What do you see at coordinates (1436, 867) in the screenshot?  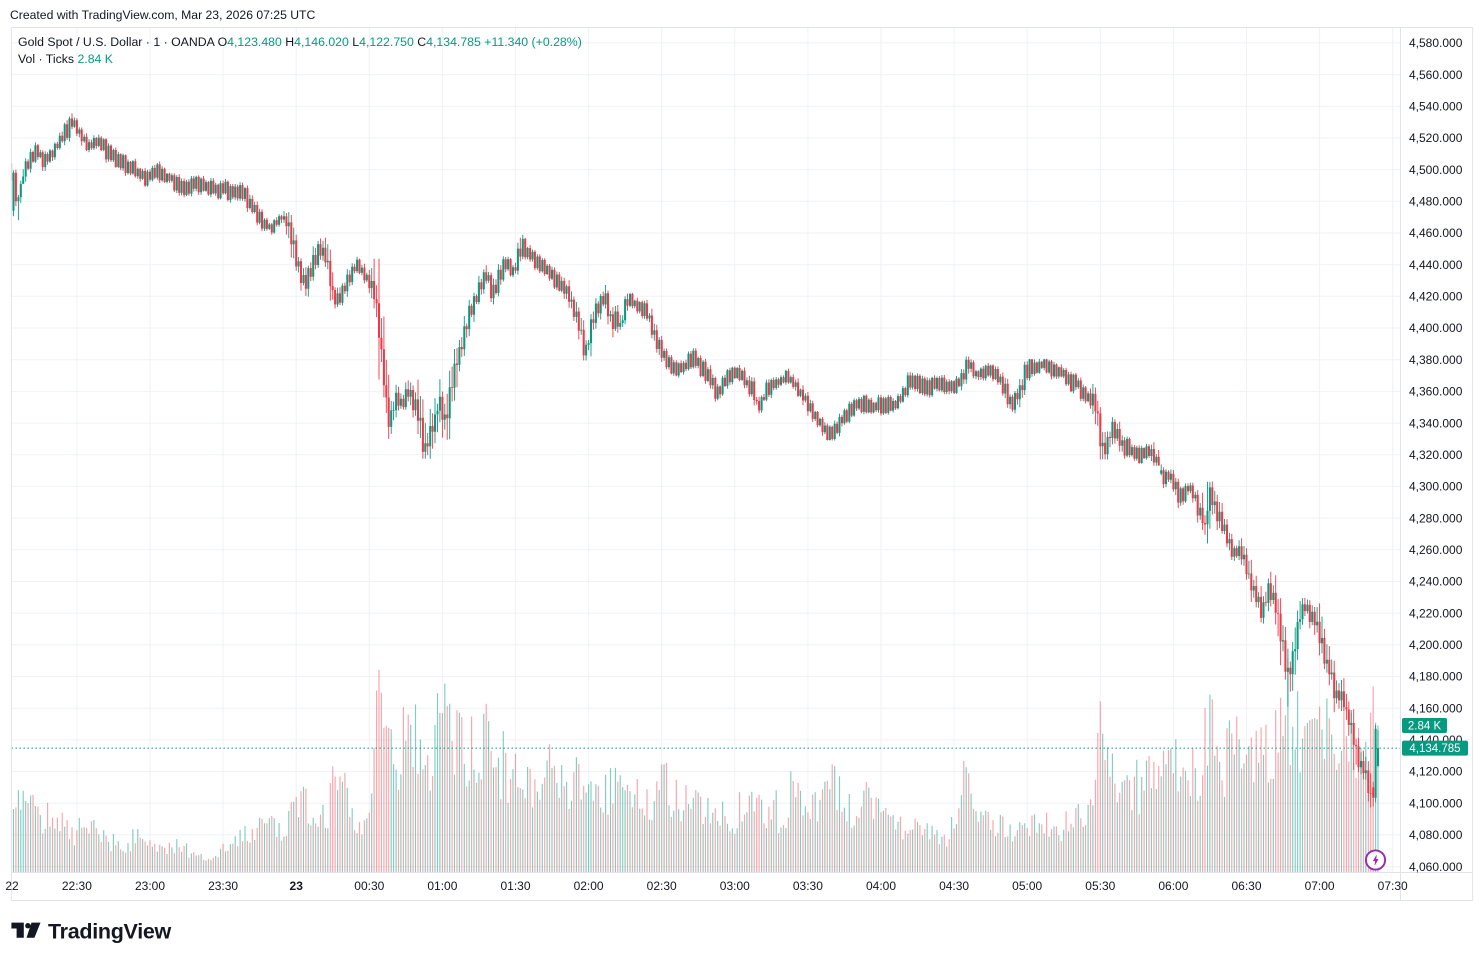 I see `svg-text: 4,060.000` at bounding box center [1436, 867].